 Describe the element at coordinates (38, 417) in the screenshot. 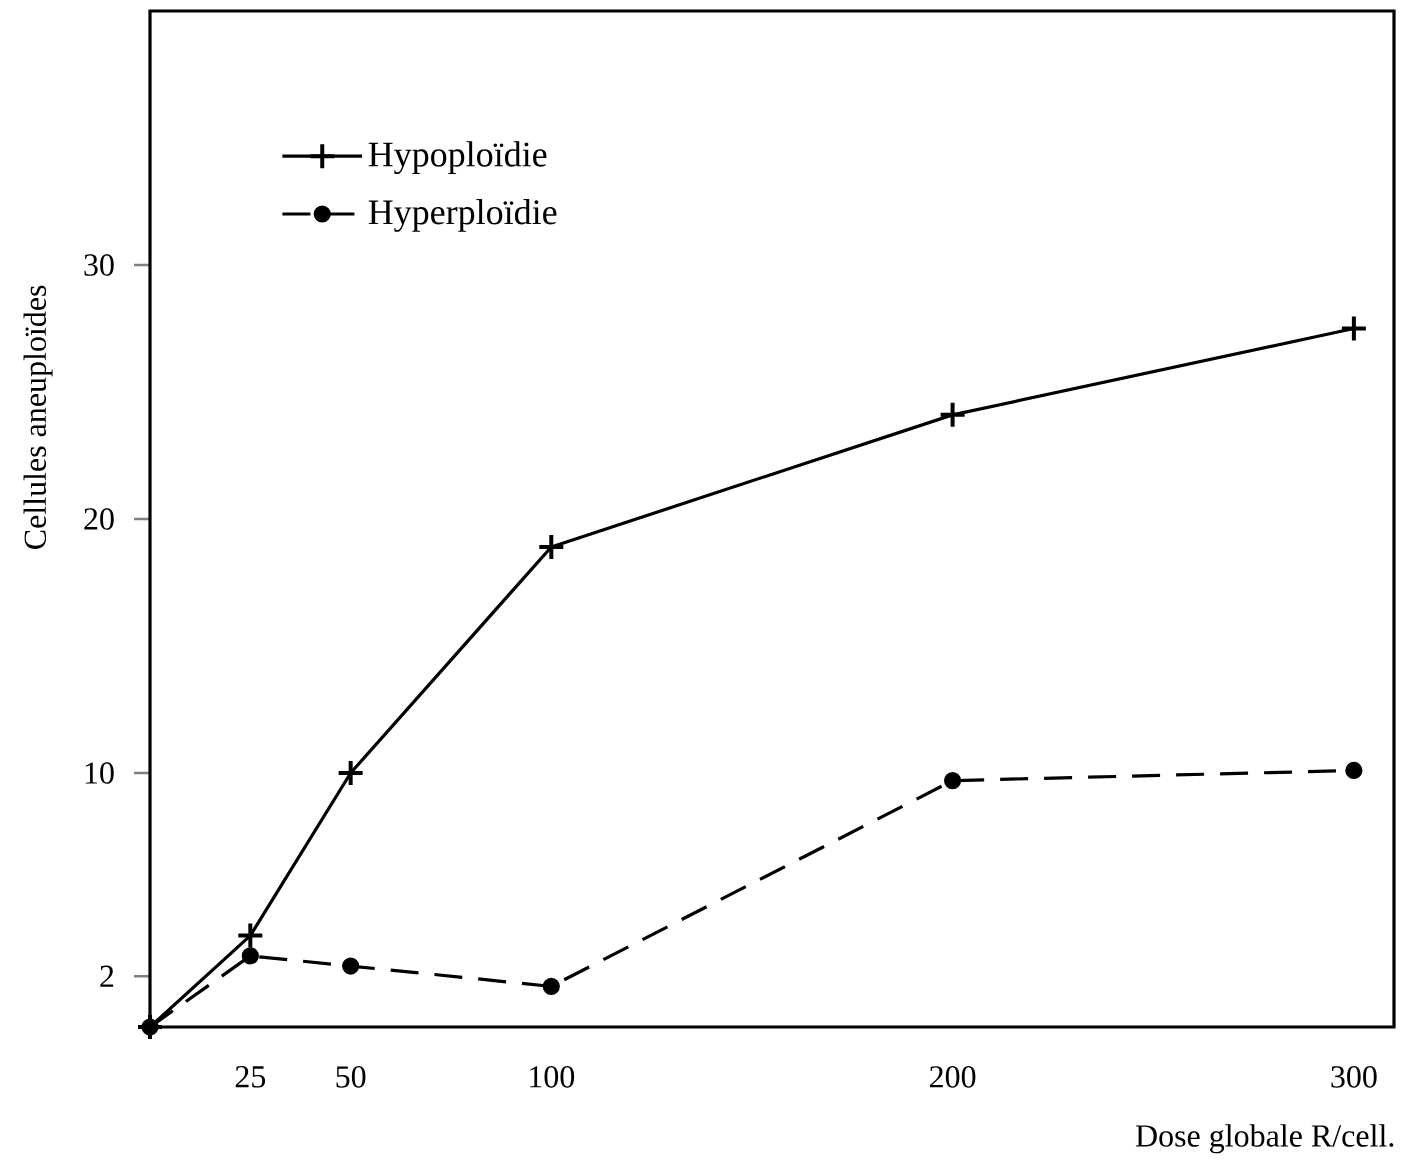

I see `y-axis-title: Cellules aneuploïdes` at that location.